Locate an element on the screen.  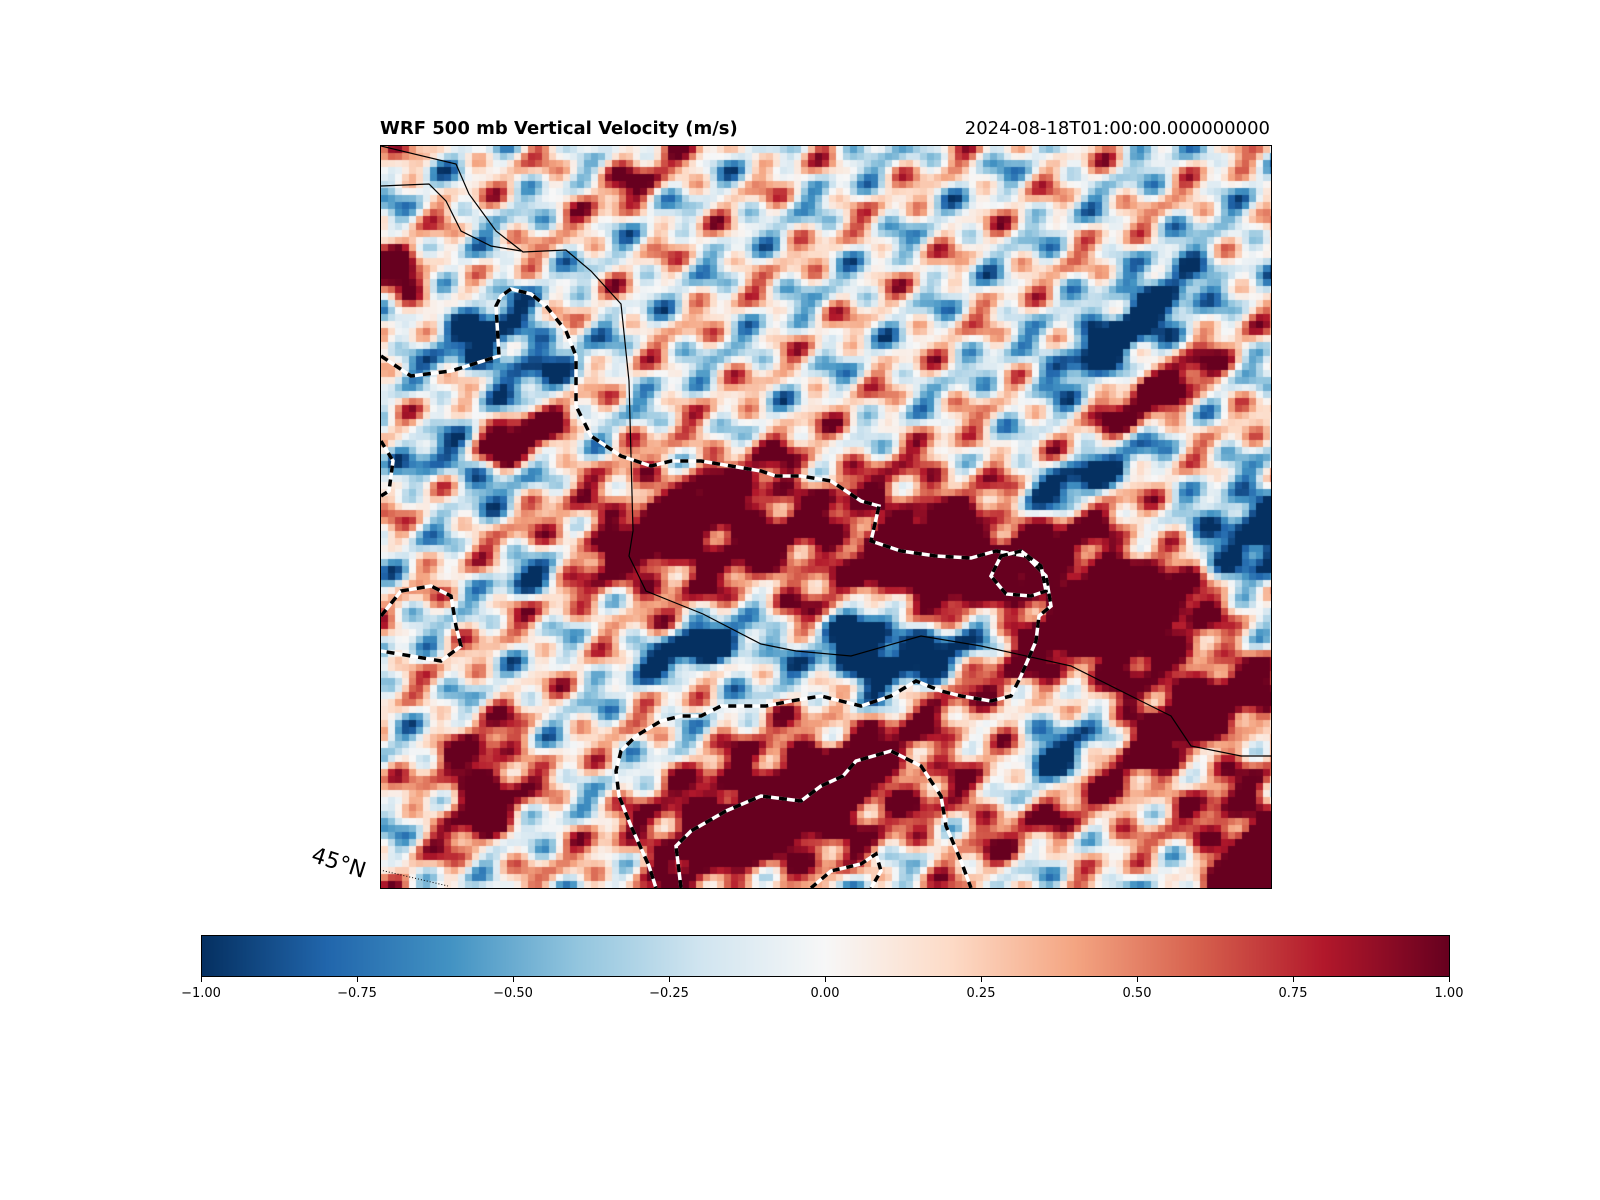
colorbar-ticks: −1.00 −0.75 −0.50 −0.25 0.00 0.25 0.50 0.75 1.00 is located at coordinates (822, 992).